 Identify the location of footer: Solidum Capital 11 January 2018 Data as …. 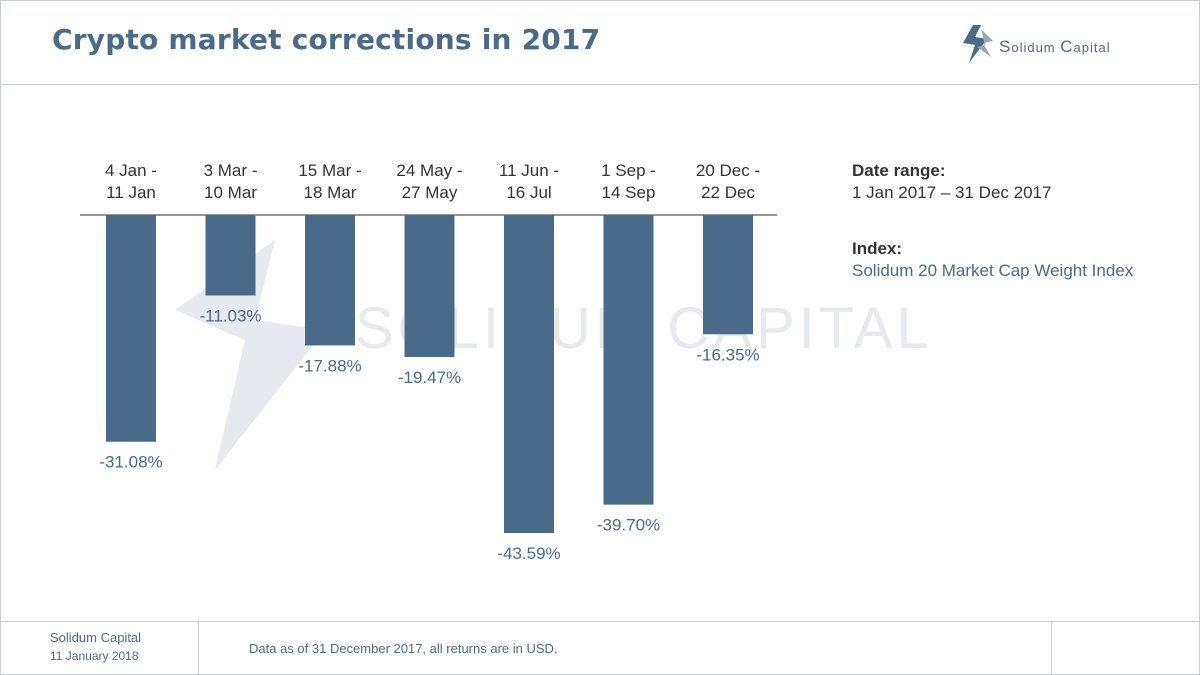
(600, 648).